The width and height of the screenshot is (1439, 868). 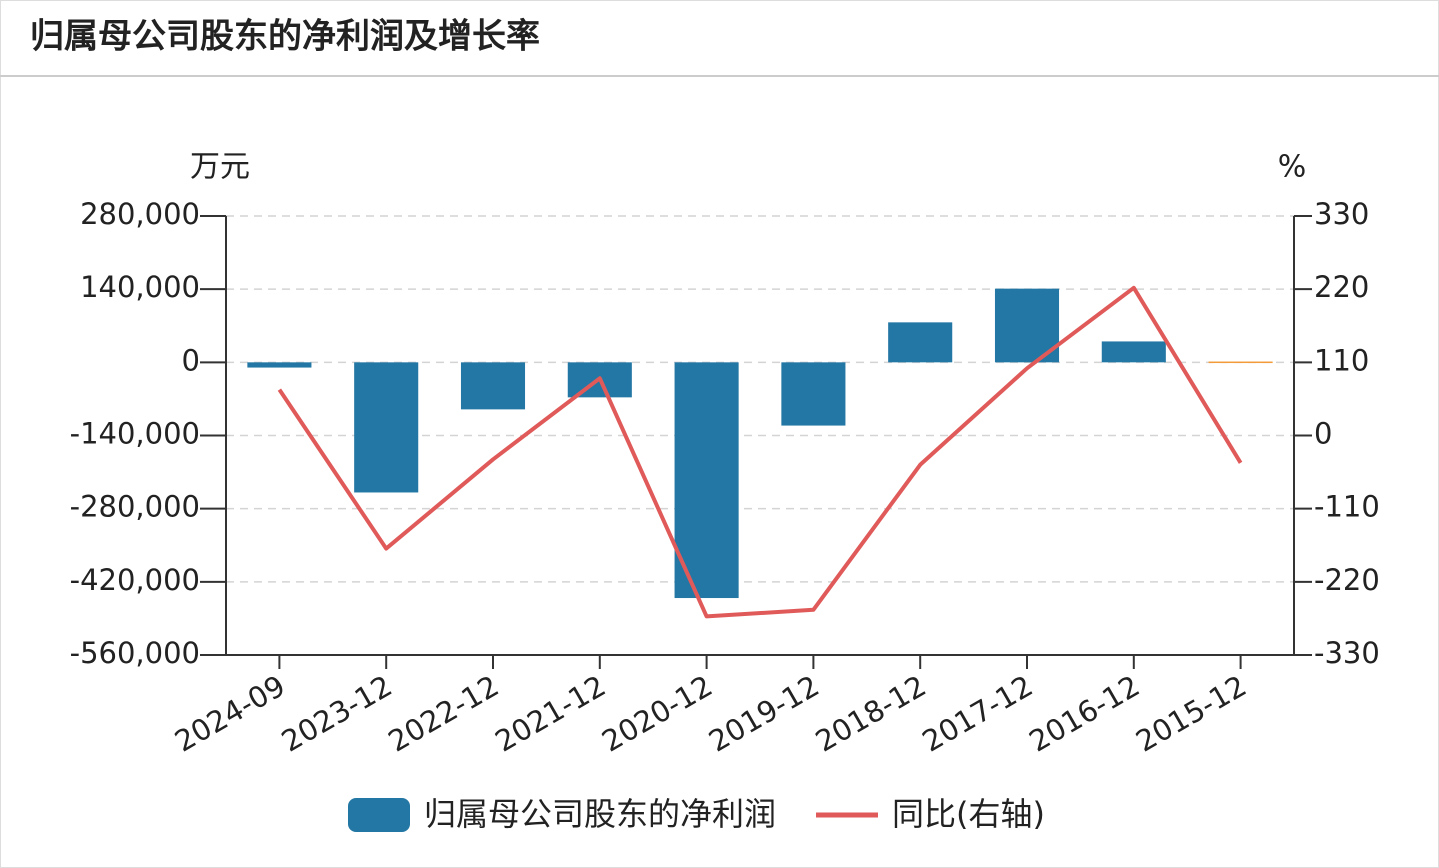 What do you see at coordinates (220, 167) in the screenshot?
I see `y-axis-label: 万元` at bounding box center [220, 167].